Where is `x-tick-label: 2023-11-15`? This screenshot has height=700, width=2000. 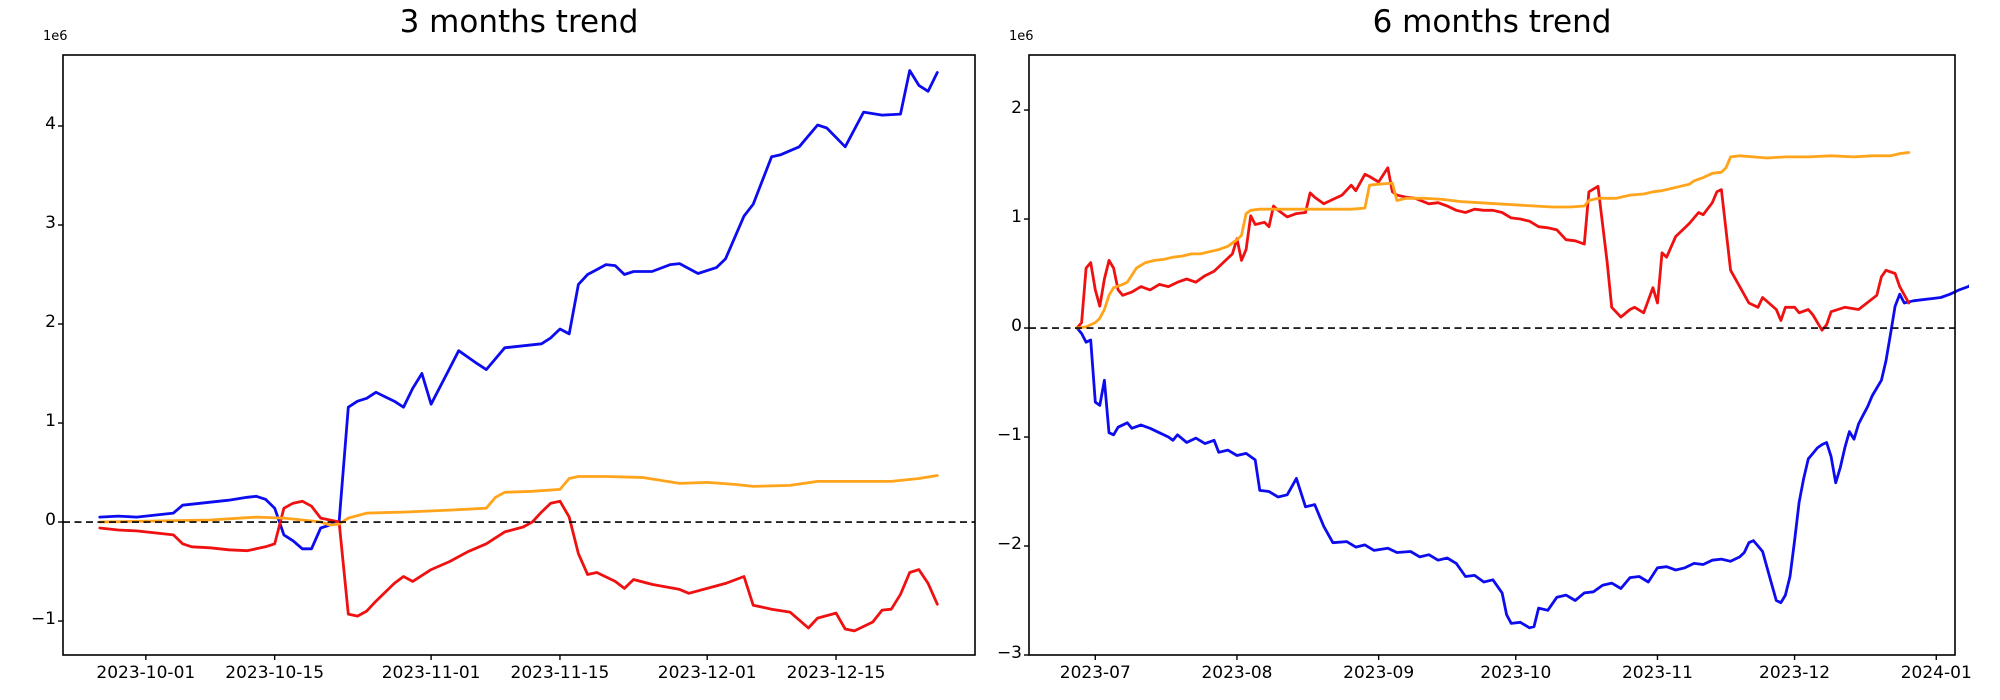 x-tick-label: 2023-11-15 is located at coordinates (560, 673).